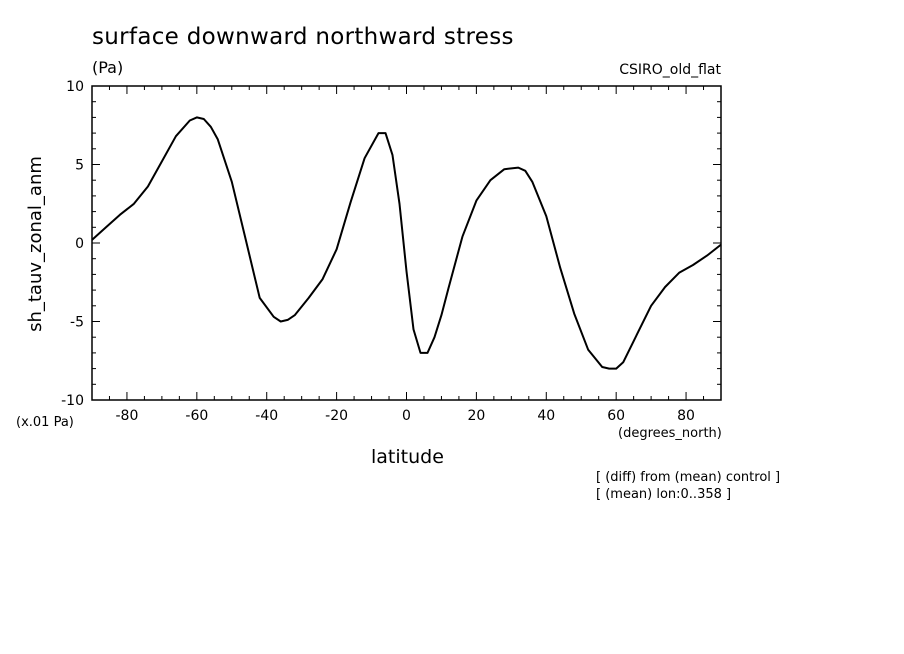 The image size is (904, 654). What do you see at coordinates (77, 323) in the screenshot?
I see `y-tick-label: -5` at bounding box center [77, 323].